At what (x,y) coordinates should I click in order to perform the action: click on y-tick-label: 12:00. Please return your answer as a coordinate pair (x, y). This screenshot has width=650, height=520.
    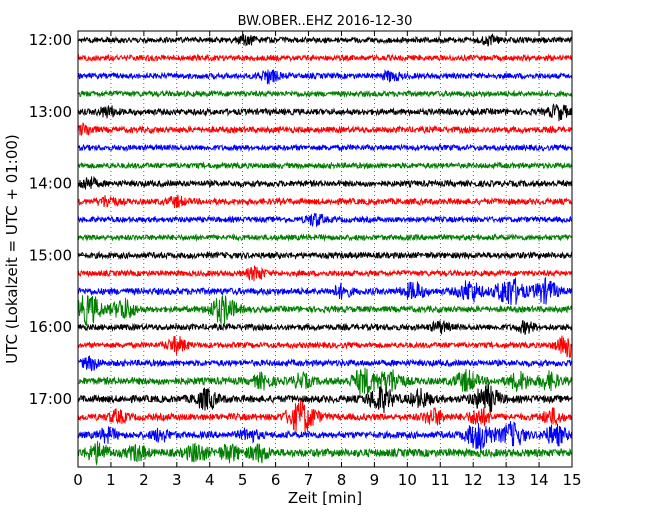
    Looking at the image, I should click on (50, 40).